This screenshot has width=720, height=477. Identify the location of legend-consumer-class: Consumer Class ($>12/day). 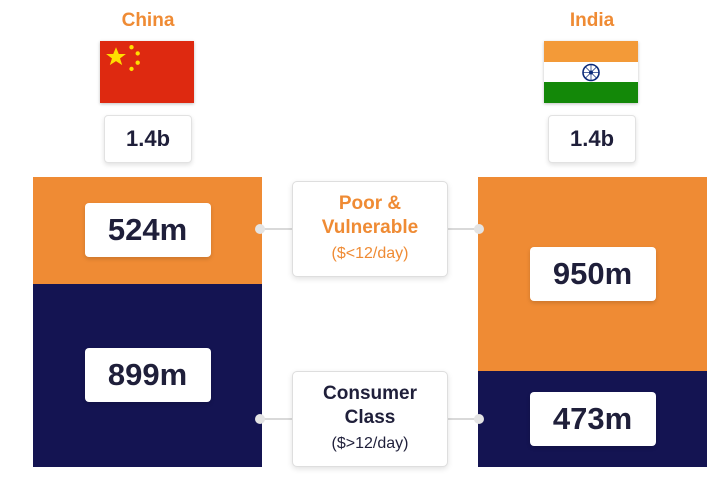
(370, 419).